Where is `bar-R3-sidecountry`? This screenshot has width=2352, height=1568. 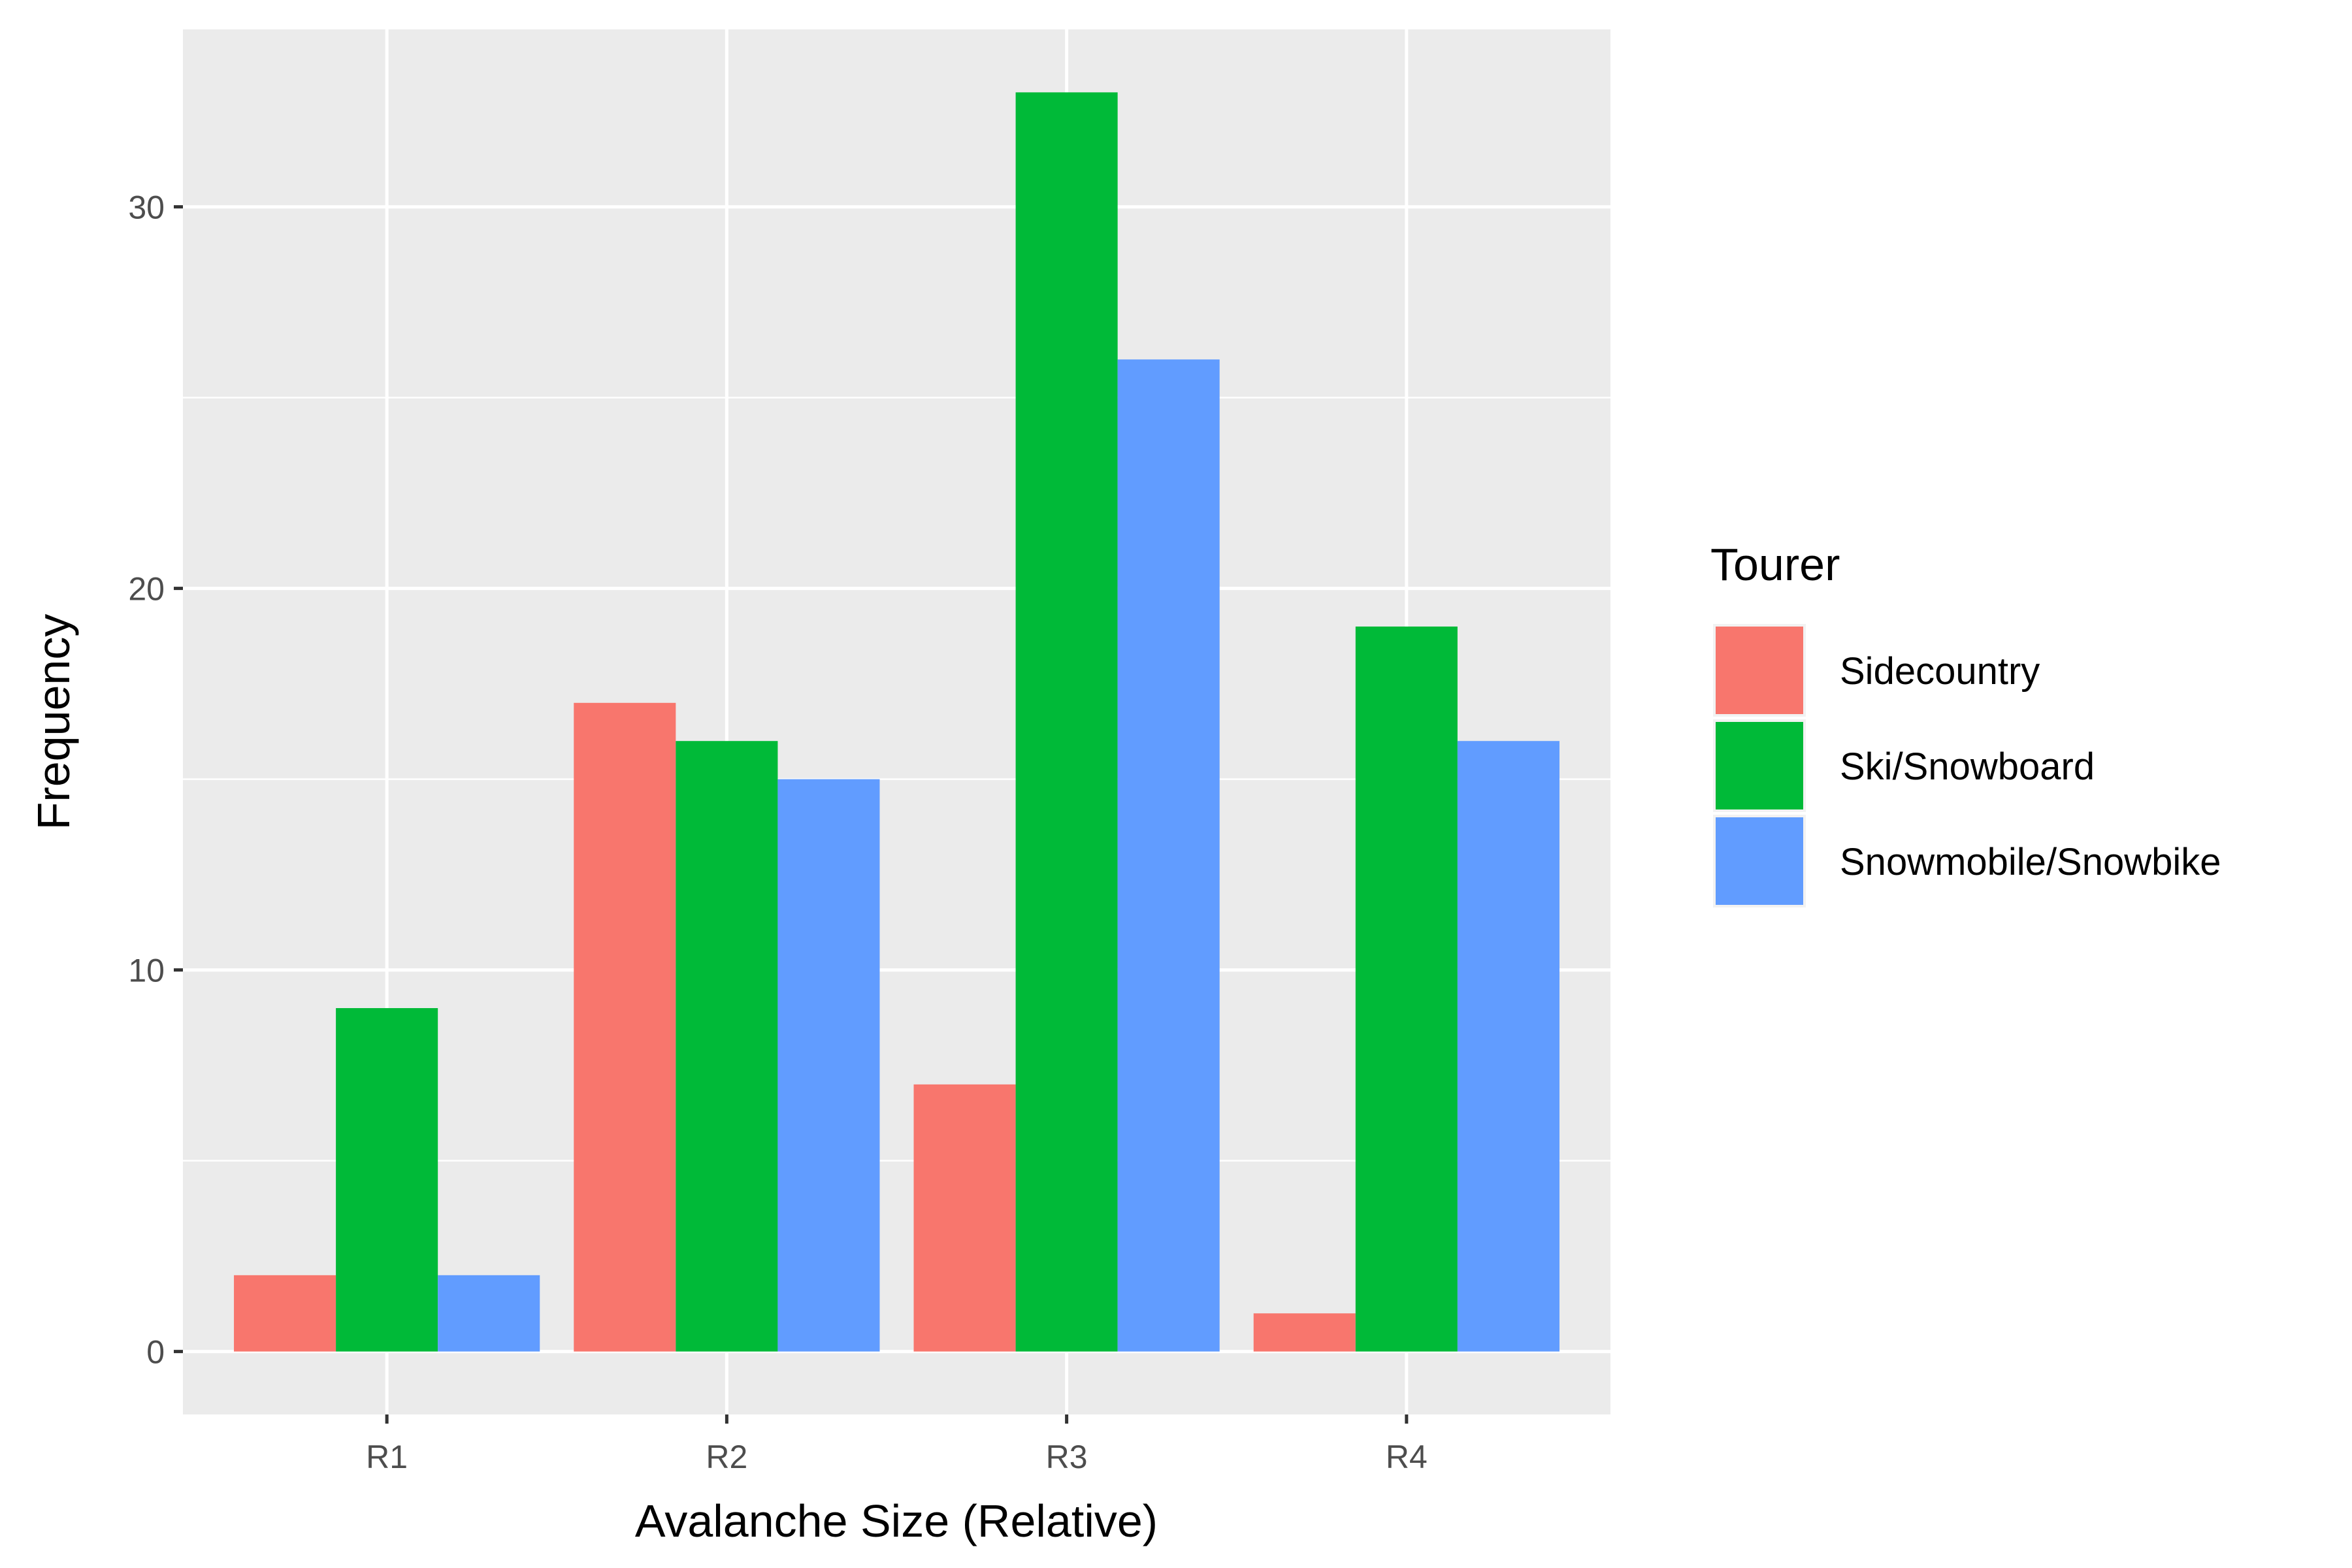
bar-R3-sidecountry is located at coordinates (964, 1218).